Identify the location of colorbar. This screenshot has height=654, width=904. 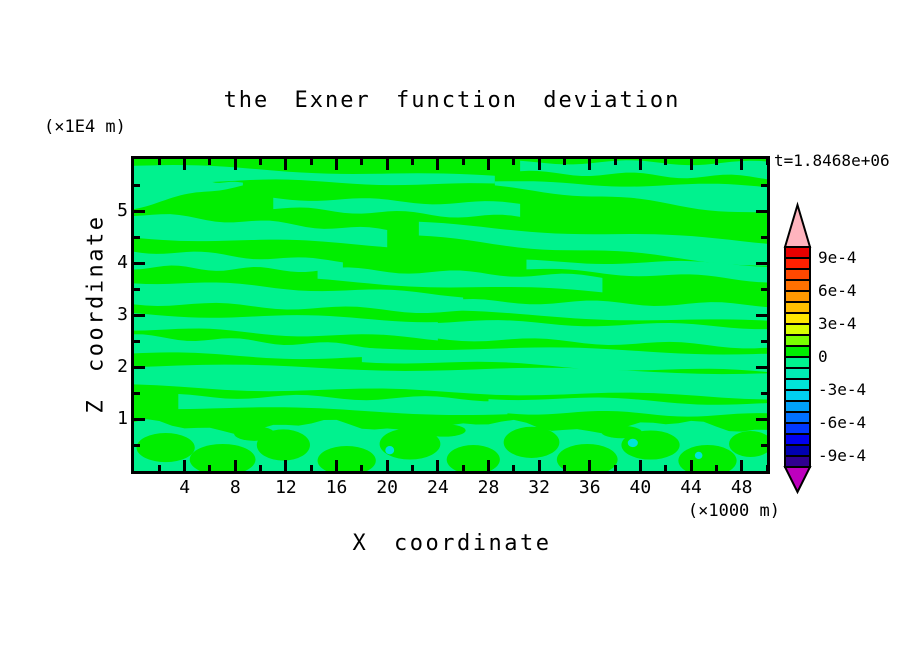
(797, 348).